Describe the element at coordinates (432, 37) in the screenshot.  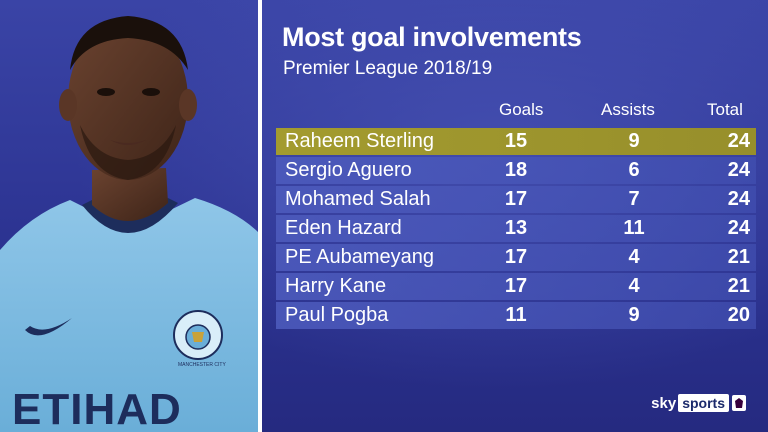
I see `chart-title: Most goal involvements` at that location.